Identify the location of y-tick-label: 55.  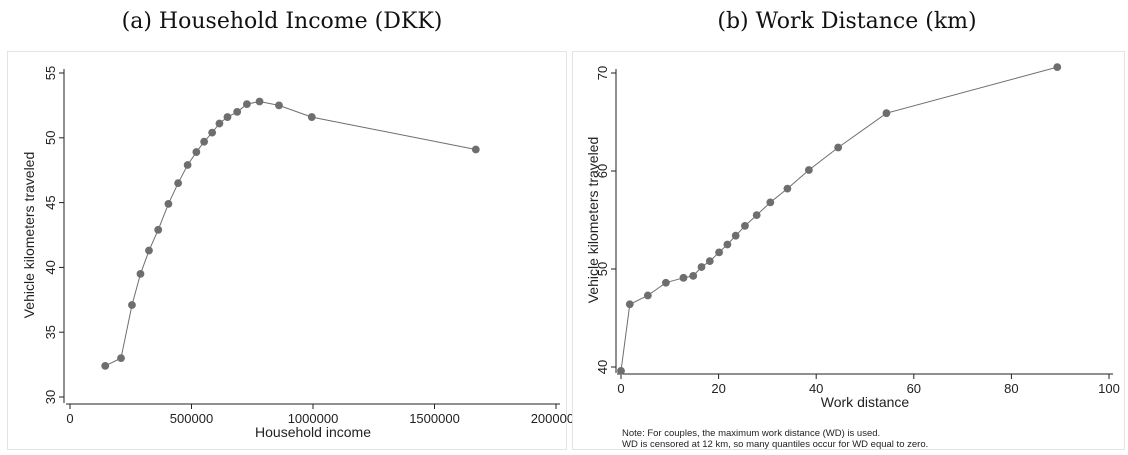
(50, 73).